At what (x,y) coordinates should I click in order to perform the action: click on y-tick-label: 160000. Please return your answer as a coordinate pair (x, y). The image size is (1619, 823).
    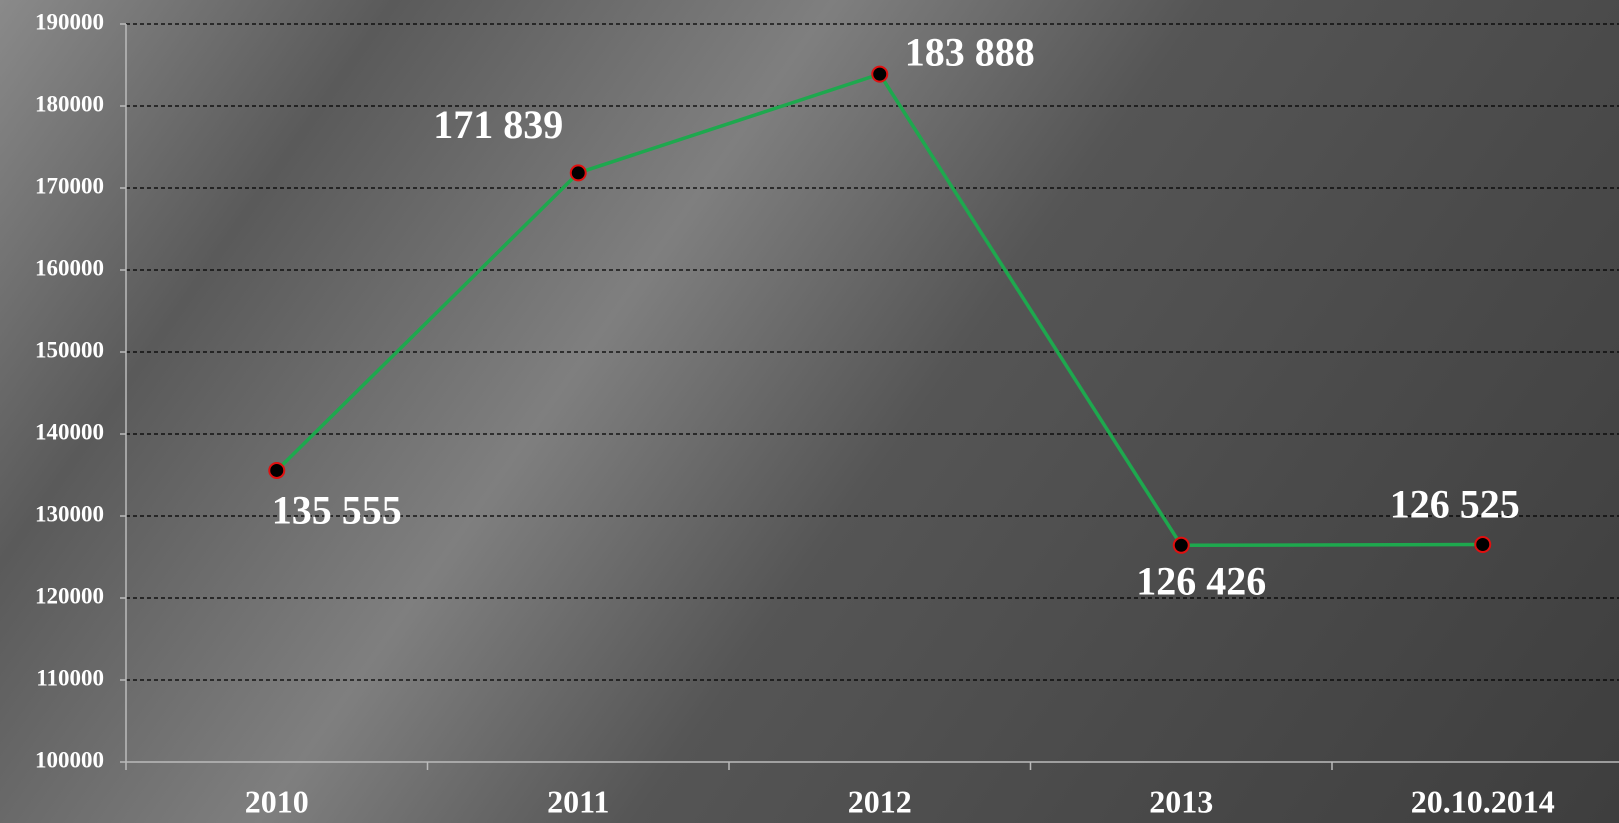
    Looking at the image, I should click on (69, 267).